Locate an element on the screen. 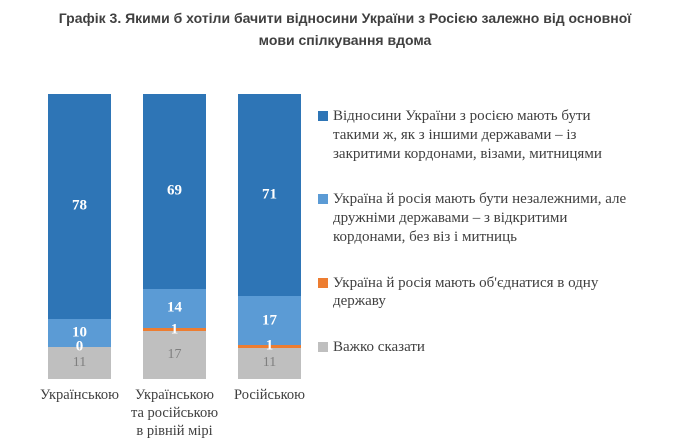 This screenshot has width=690, height=442. bar-segment: 10 is located at coordinates (79, 333).